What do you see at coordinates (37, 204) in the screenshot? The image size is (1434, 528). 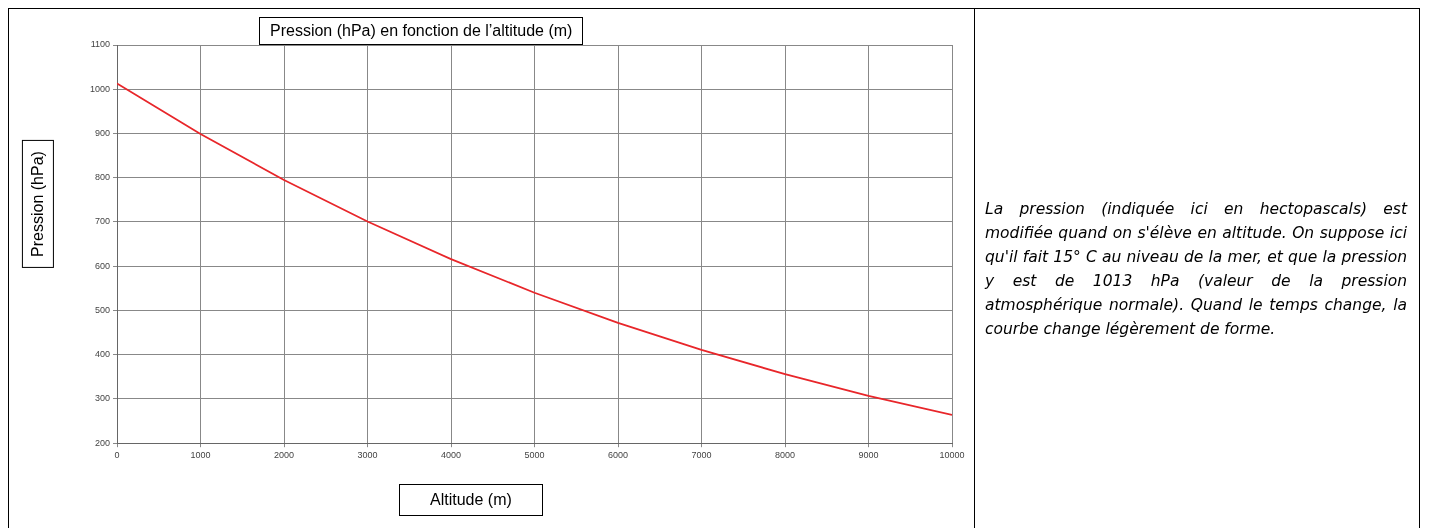 I see `y-axis-title: Pression (hPa)` at bounding box center [37, 204].